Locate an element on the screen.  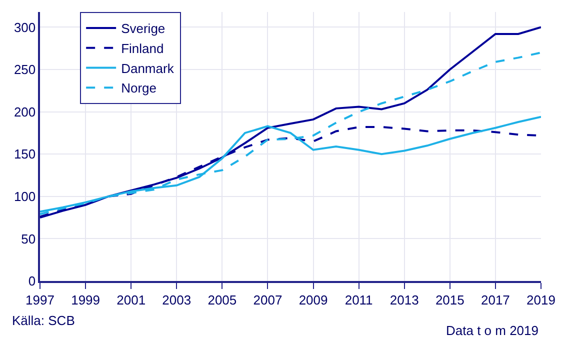
y-tick-label: 250 is located at coordinates (25, 70).